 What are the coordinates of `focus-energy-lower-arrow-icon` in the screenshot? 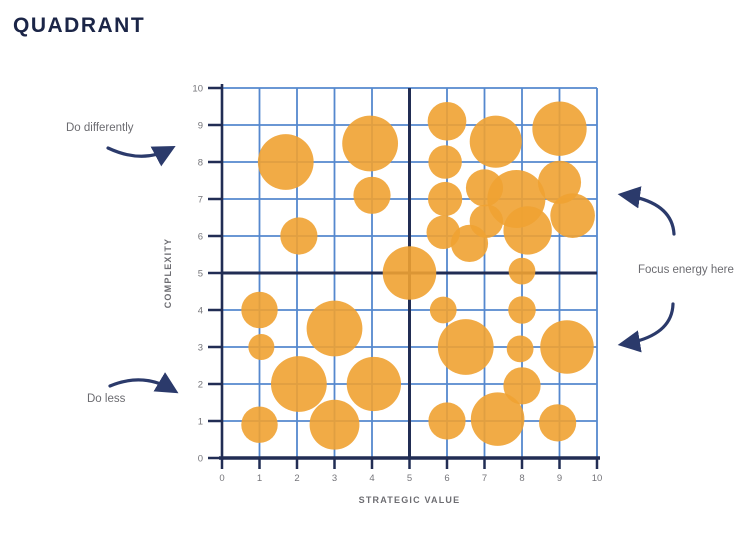 It's located at (646, 327).